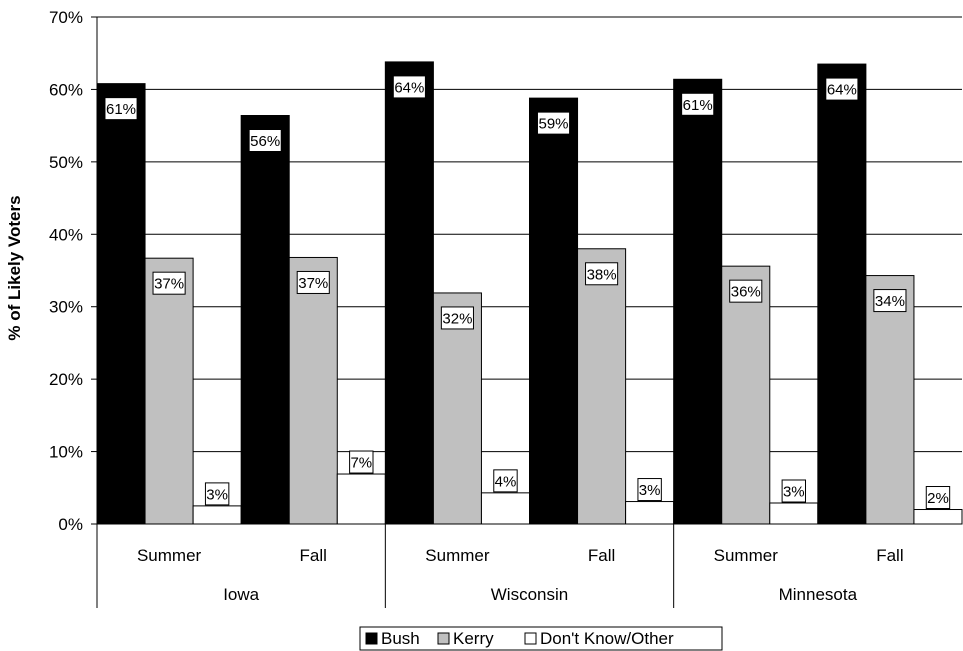 The height and width of the screenshot is (651, 963). What do you see at coordinates (529, 594) in the screenshot?
I see `x-state-label: Wisconsin` at bounding box center [529, 594].